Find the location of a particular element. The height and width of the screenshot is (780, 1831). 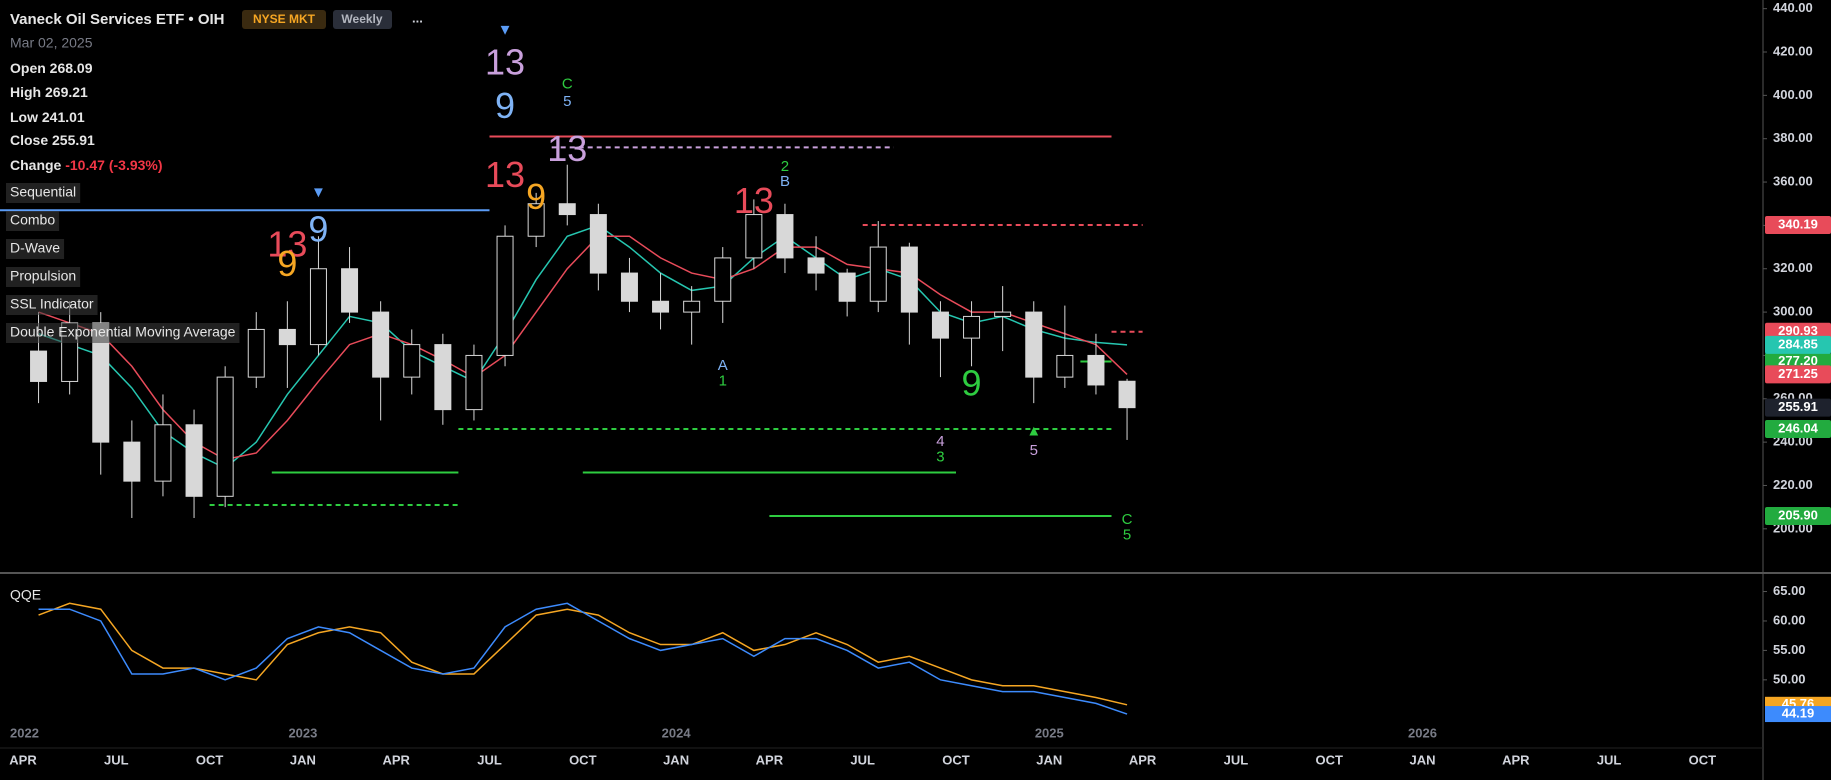

indicator-label: D-Wave is located at coordinates (35, 248).